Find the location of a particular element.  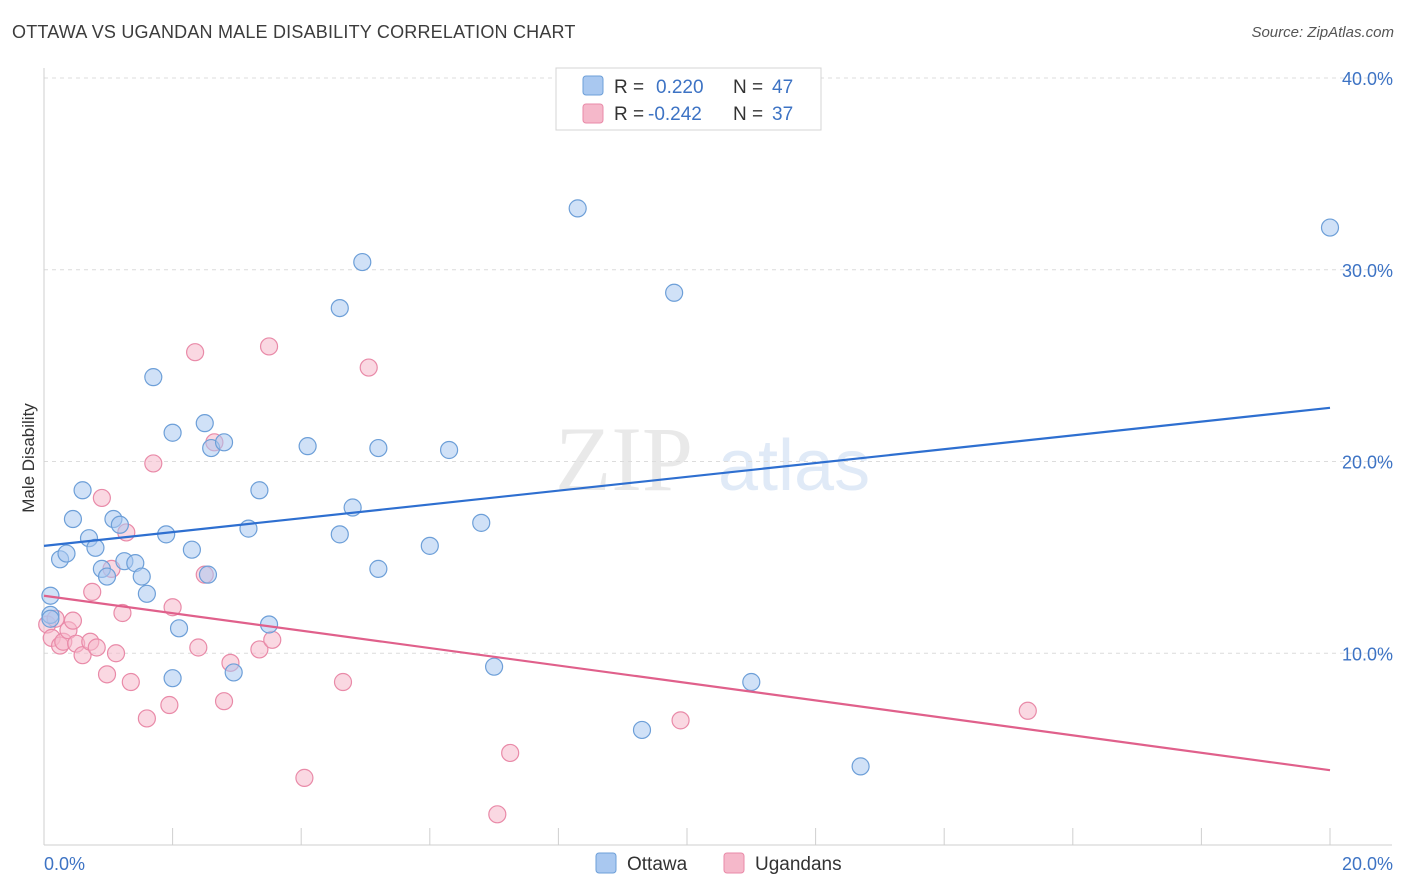

watermark-zip: ZIP is located at coordinates (624, 459).